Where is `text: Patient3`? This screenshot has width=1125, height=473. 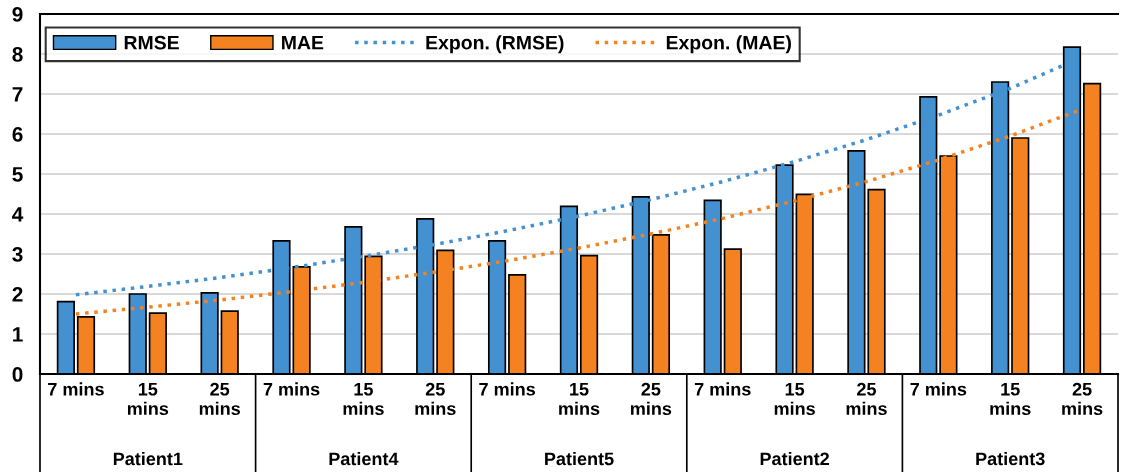 text: Patient3 is located at coordinates (1010, 458).